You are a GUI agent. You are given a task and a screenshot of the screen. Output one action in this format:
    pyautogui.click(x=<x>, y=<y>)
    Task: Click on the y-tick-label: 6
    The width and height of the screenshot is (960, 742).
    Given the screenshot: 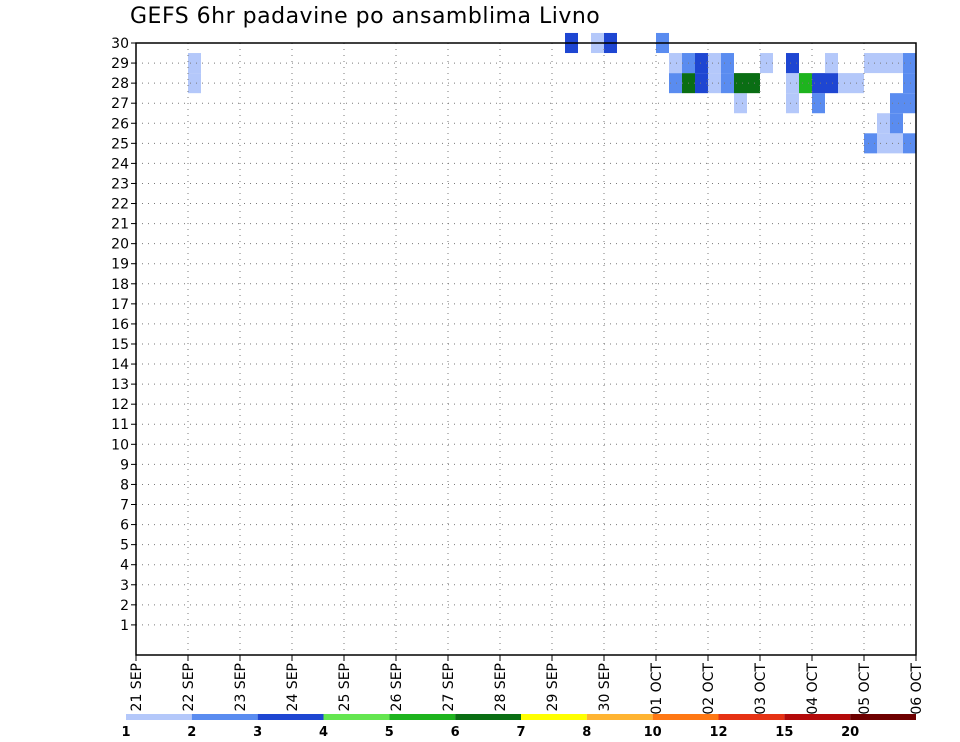 What is the action you would take?
    pyautogui.click(x=124, y=526)
    